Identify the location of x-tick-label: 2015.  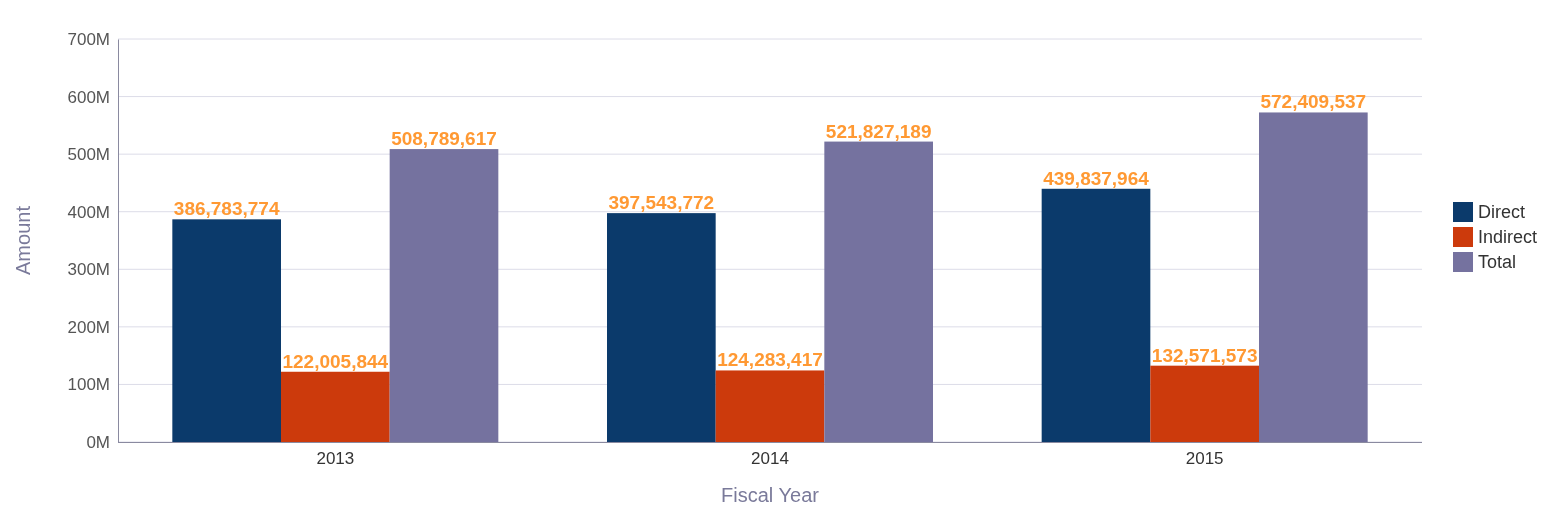
(1204, 459).